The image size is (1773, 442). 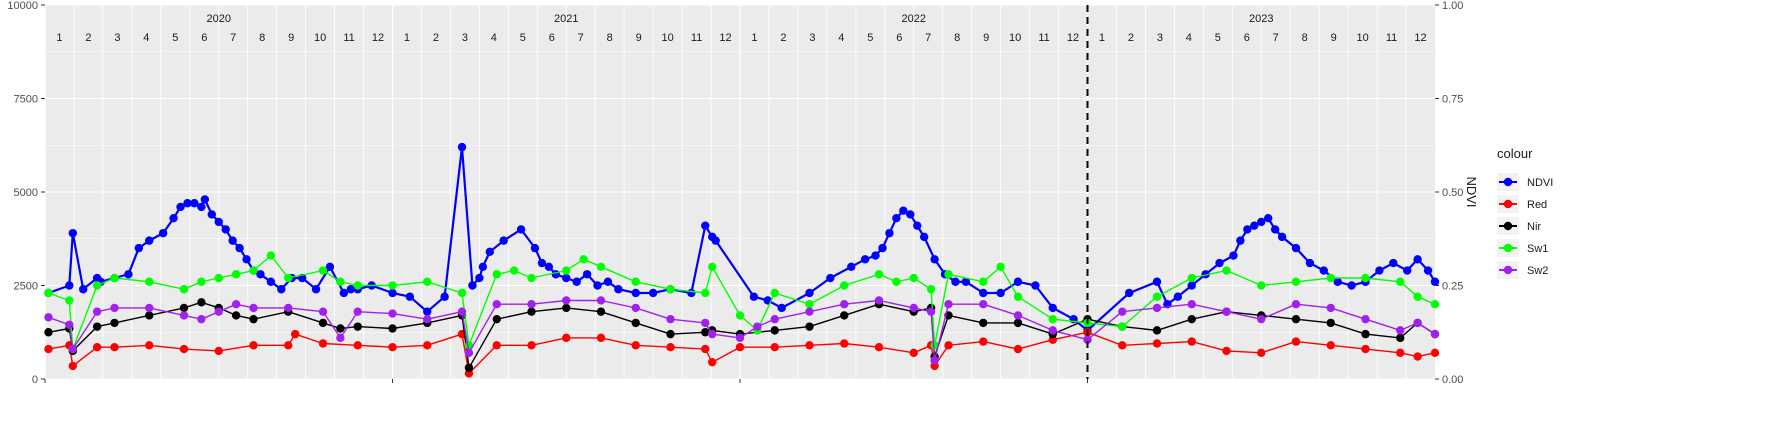 What do you see at coordinates (742, 330) in the screenshot?
I see `series-line-sw2` at bounding box center [742, 330].